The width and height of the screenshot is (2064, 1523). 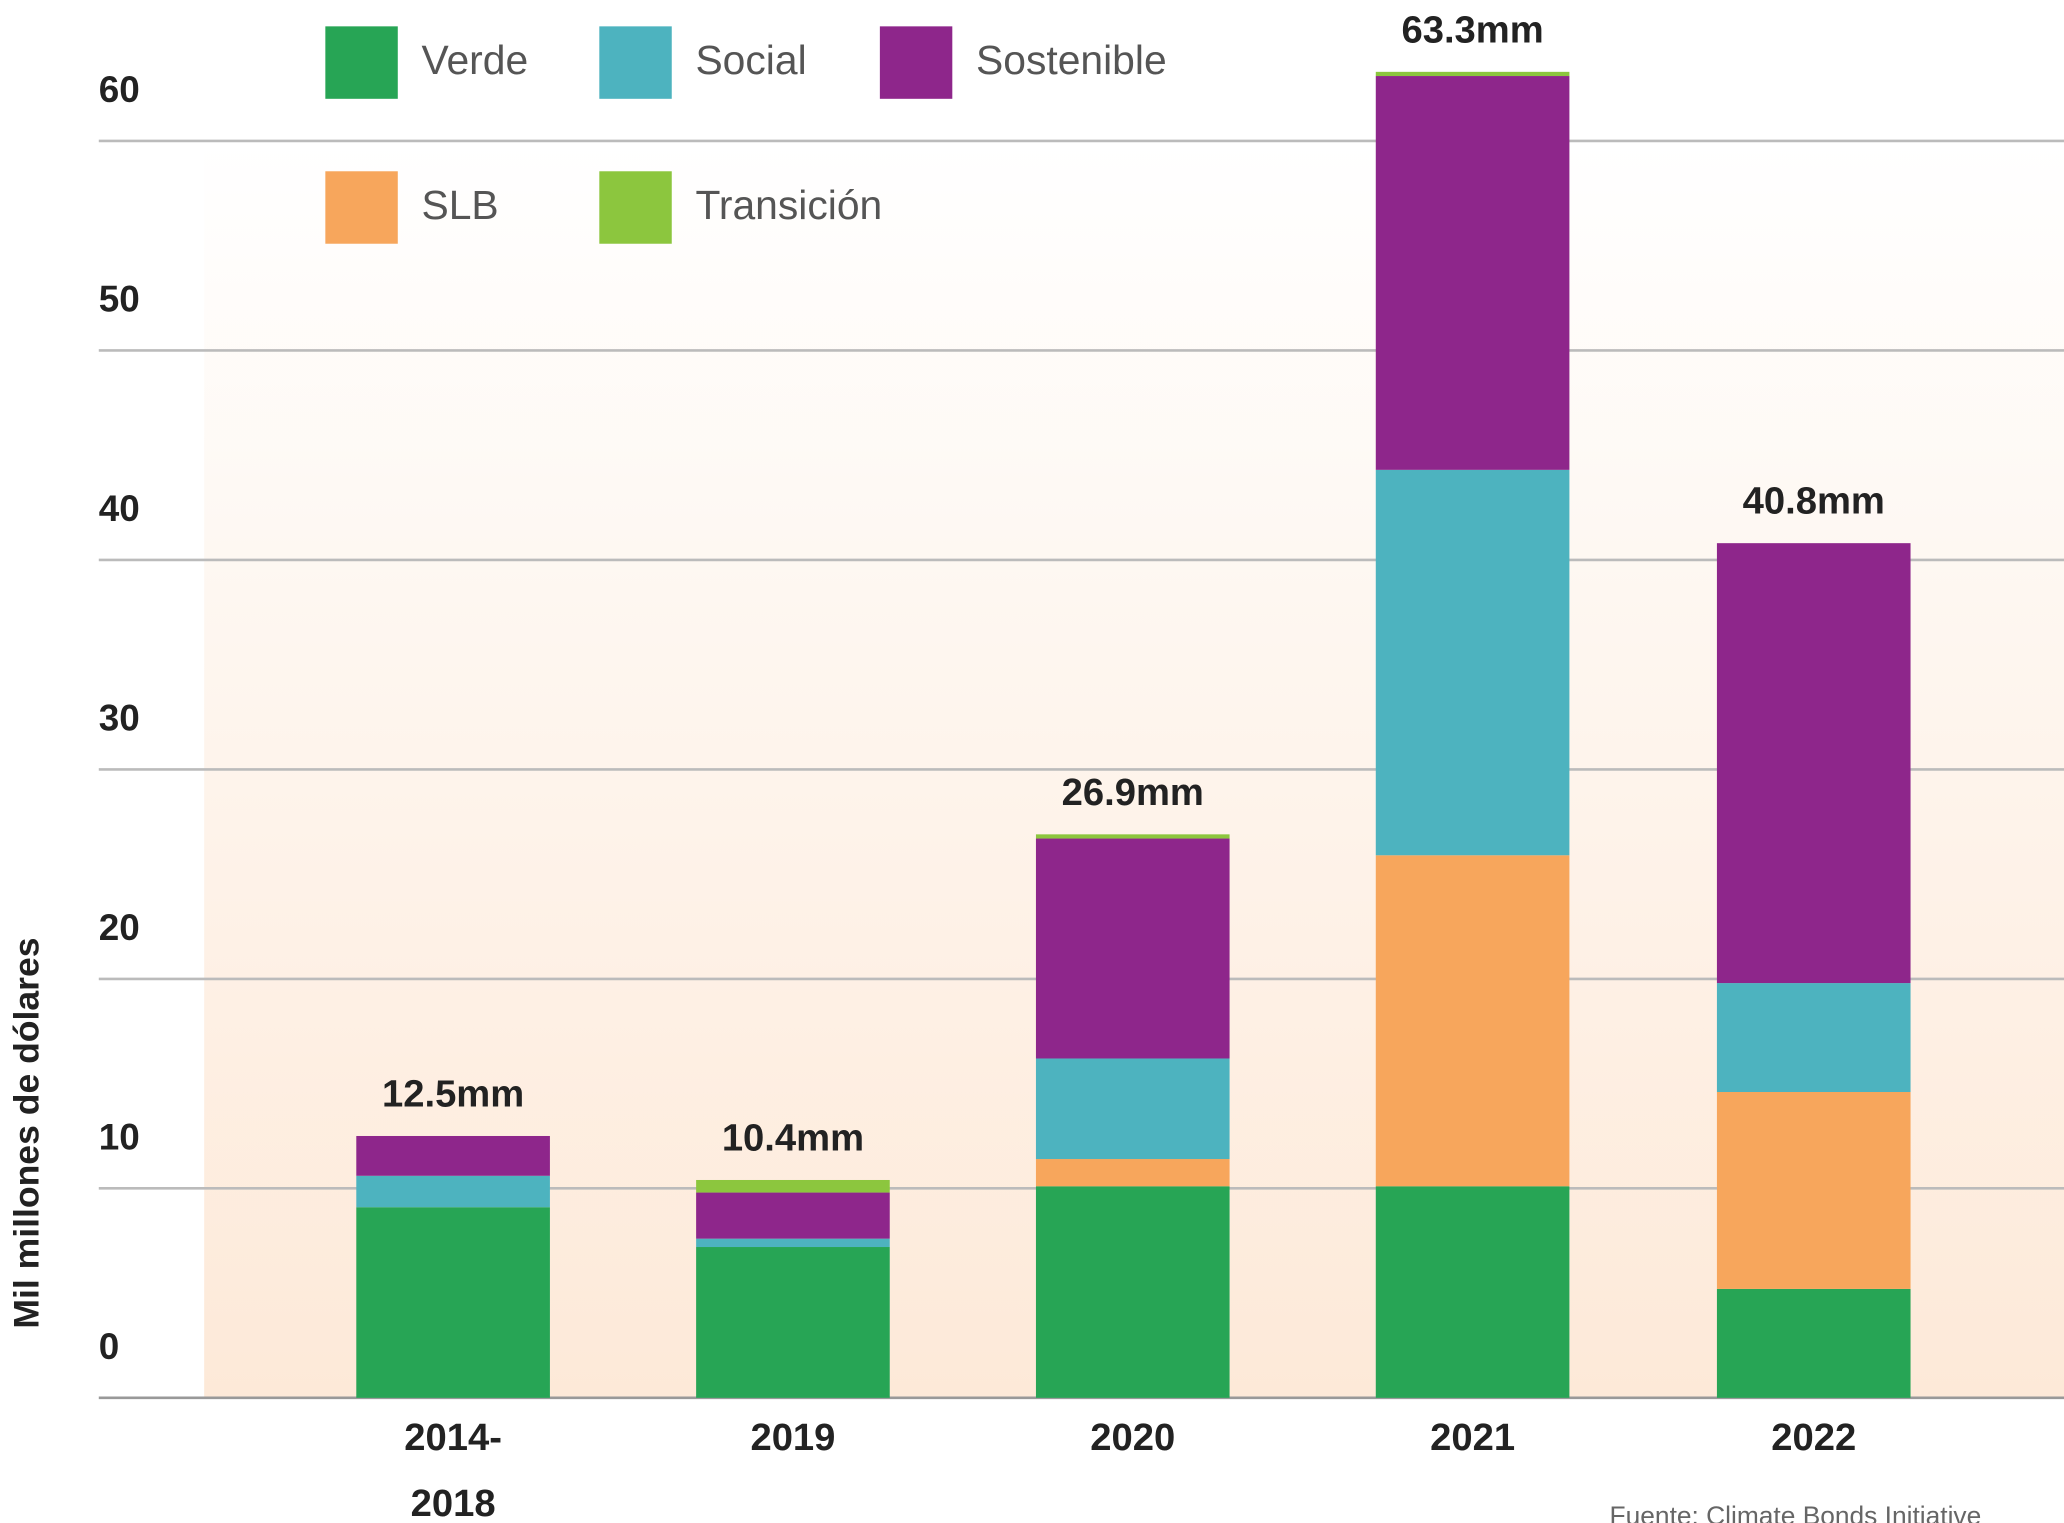 I want to click on legend-label: Transición, so click(x=788, y=205).